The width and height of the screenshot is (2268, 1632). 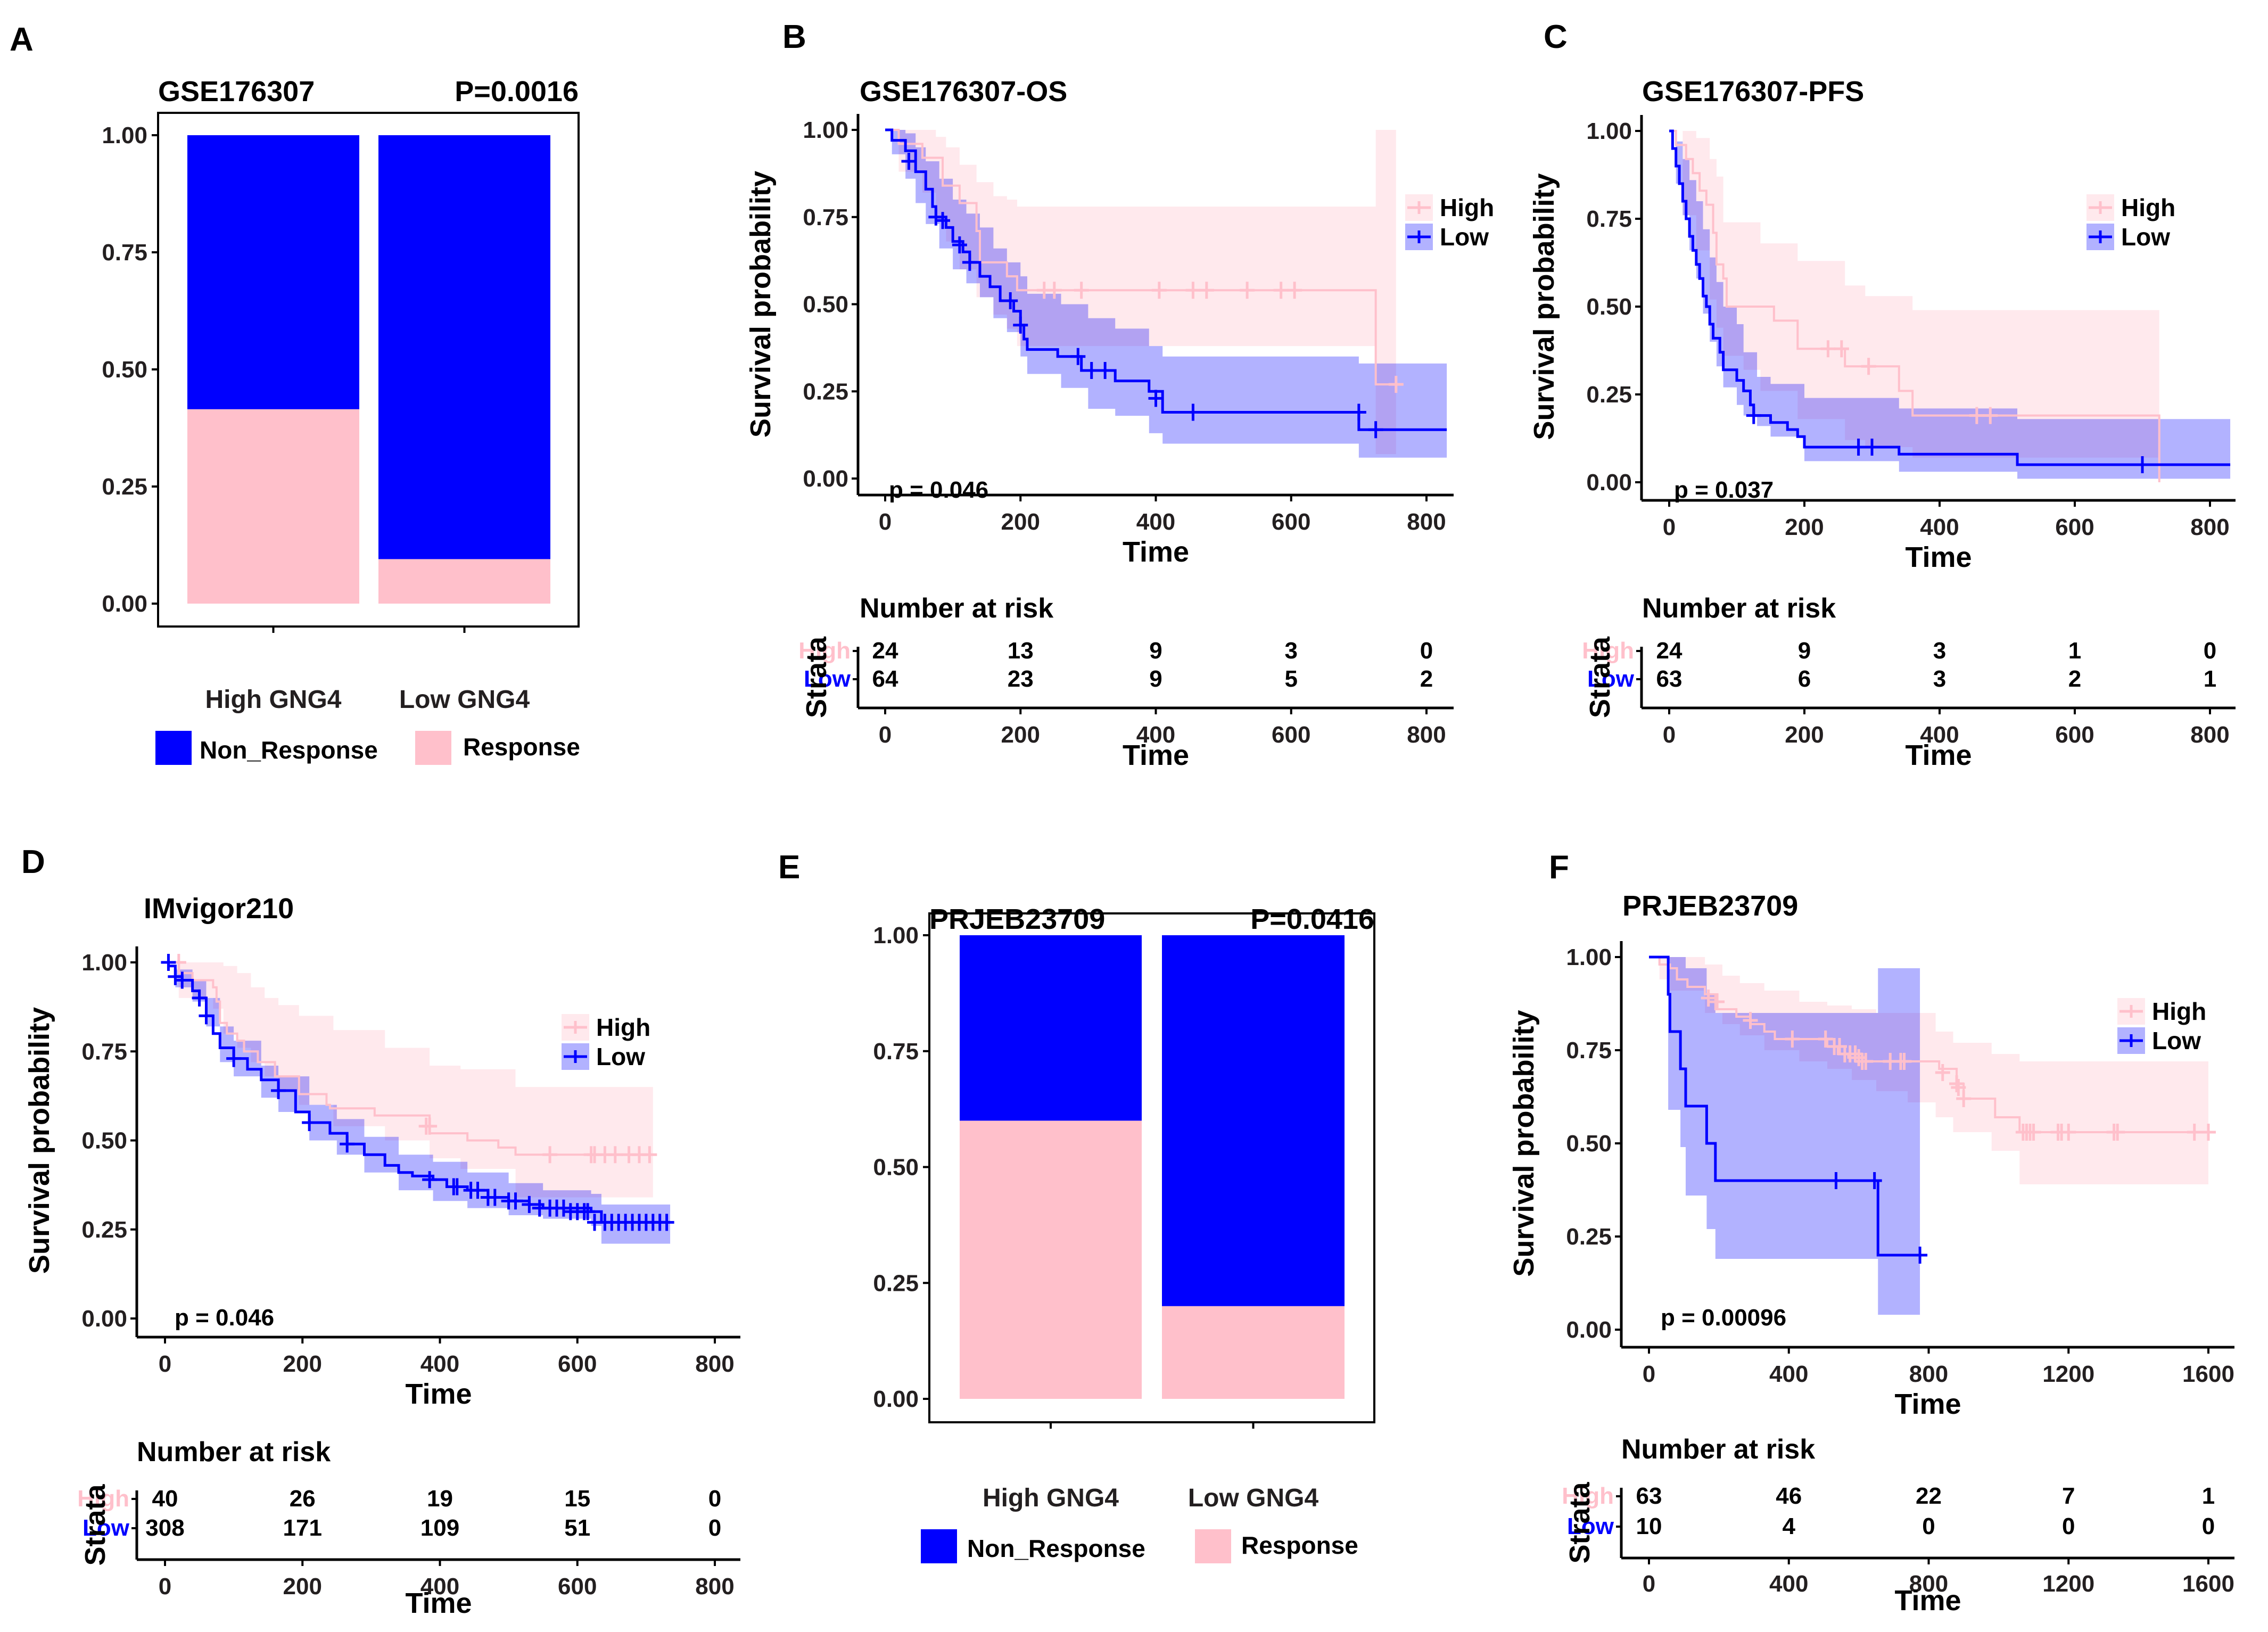 What do you see at coordinates (2145, 237) in the screenshot?
I see `legend-label: Low` at bounding box center [2145, 237].